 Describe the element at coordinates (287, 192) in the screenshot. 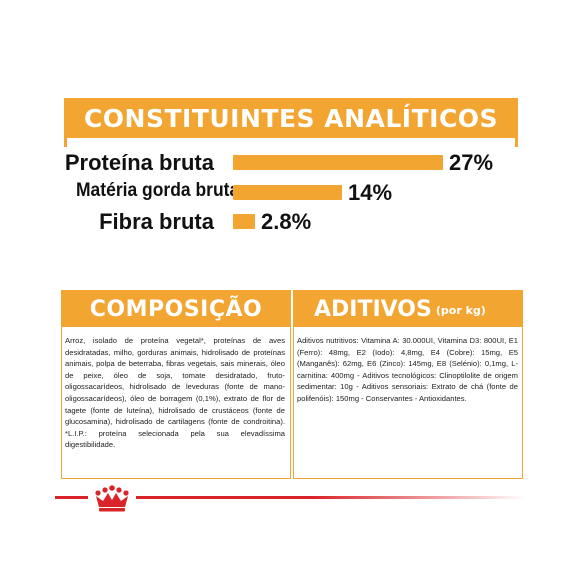

I see `fat-bar` at that location.